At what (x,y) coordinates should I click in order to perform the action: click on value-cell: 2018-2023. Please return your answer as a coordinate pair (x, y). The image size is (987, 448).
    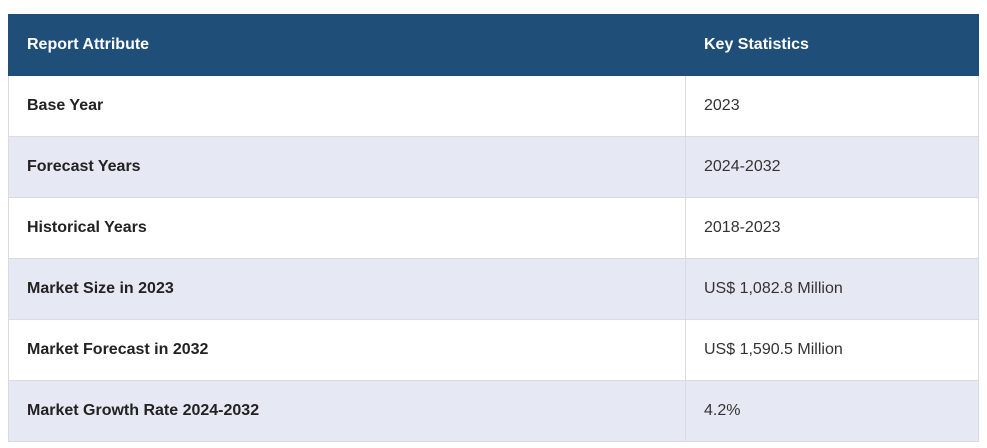
    Looking at the image, I should click on (832, 228).